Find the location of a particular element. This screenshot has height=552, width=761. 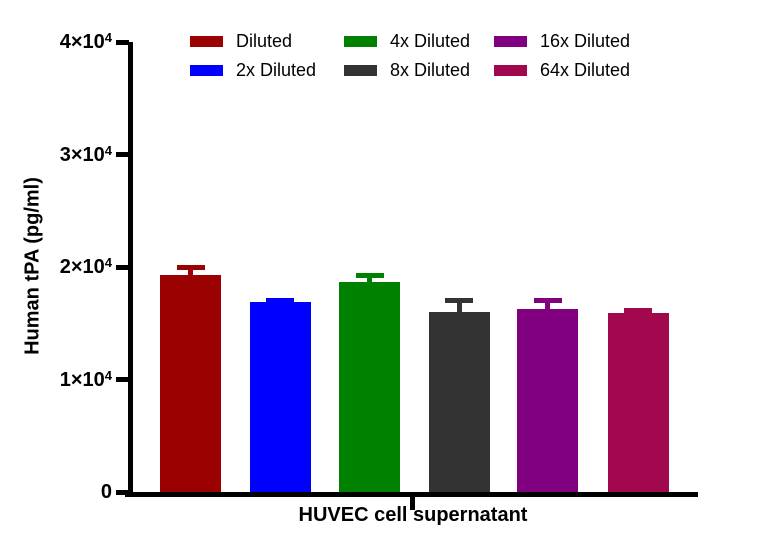

y-tick-label: 0 is located at coordinates (56, 492).